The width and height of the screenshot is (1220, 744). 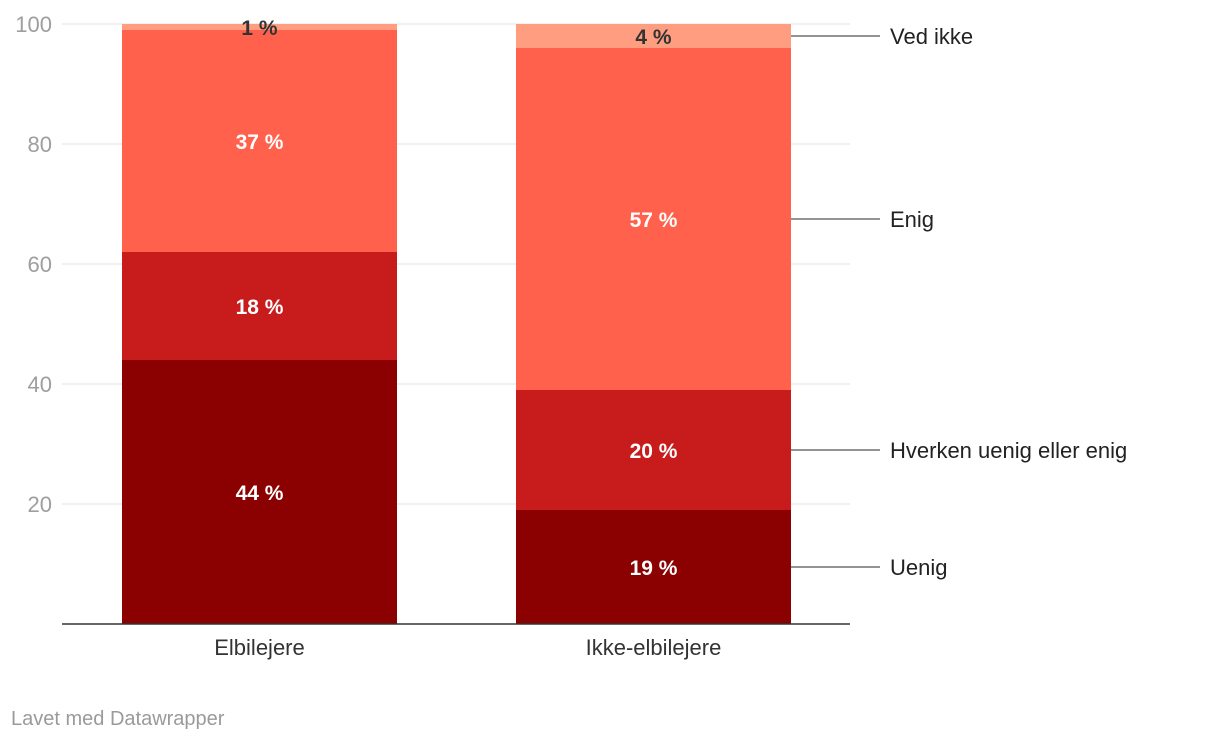 What do you see at coordinates (931, 36) in the screenshot?
I see `legend-label-ved-ikke: Ved ikke` at bounding box center [931, 36].